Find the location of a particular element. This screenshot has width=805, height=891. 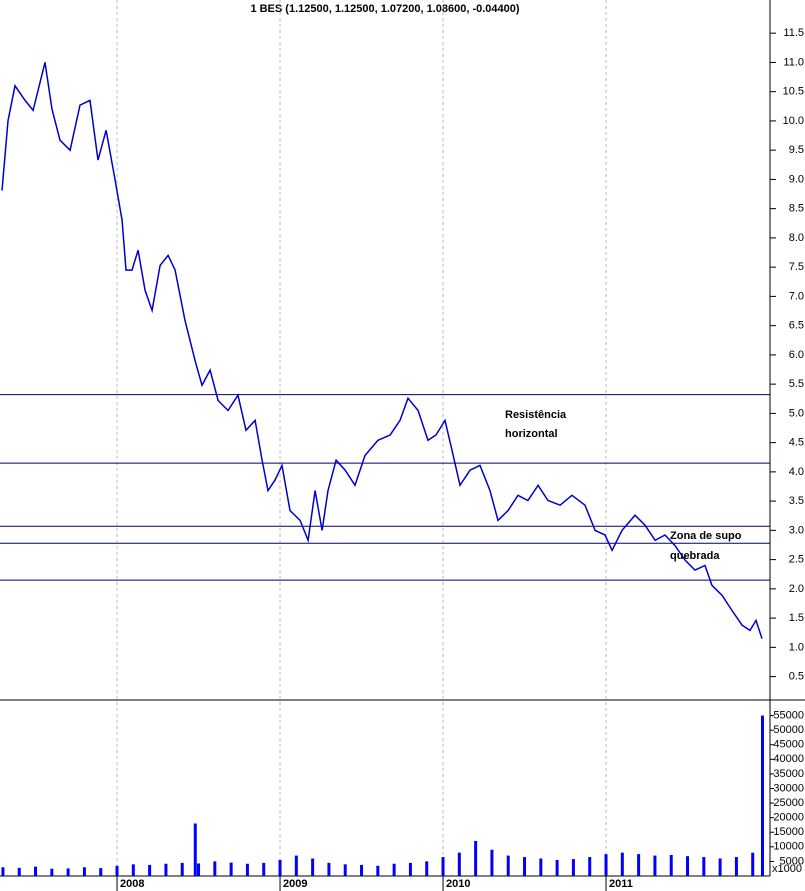

y-tick-label: 30000 is located at coordinates (788, 788).